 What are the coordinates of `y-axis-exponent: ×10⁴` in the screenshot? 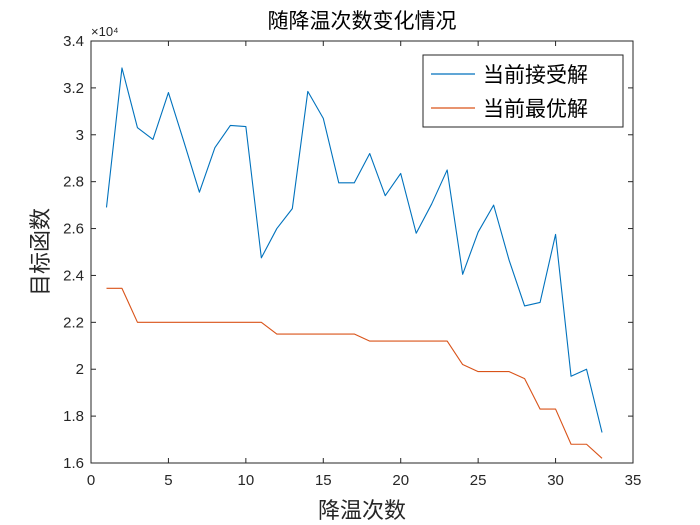 It's located at (105, 31).